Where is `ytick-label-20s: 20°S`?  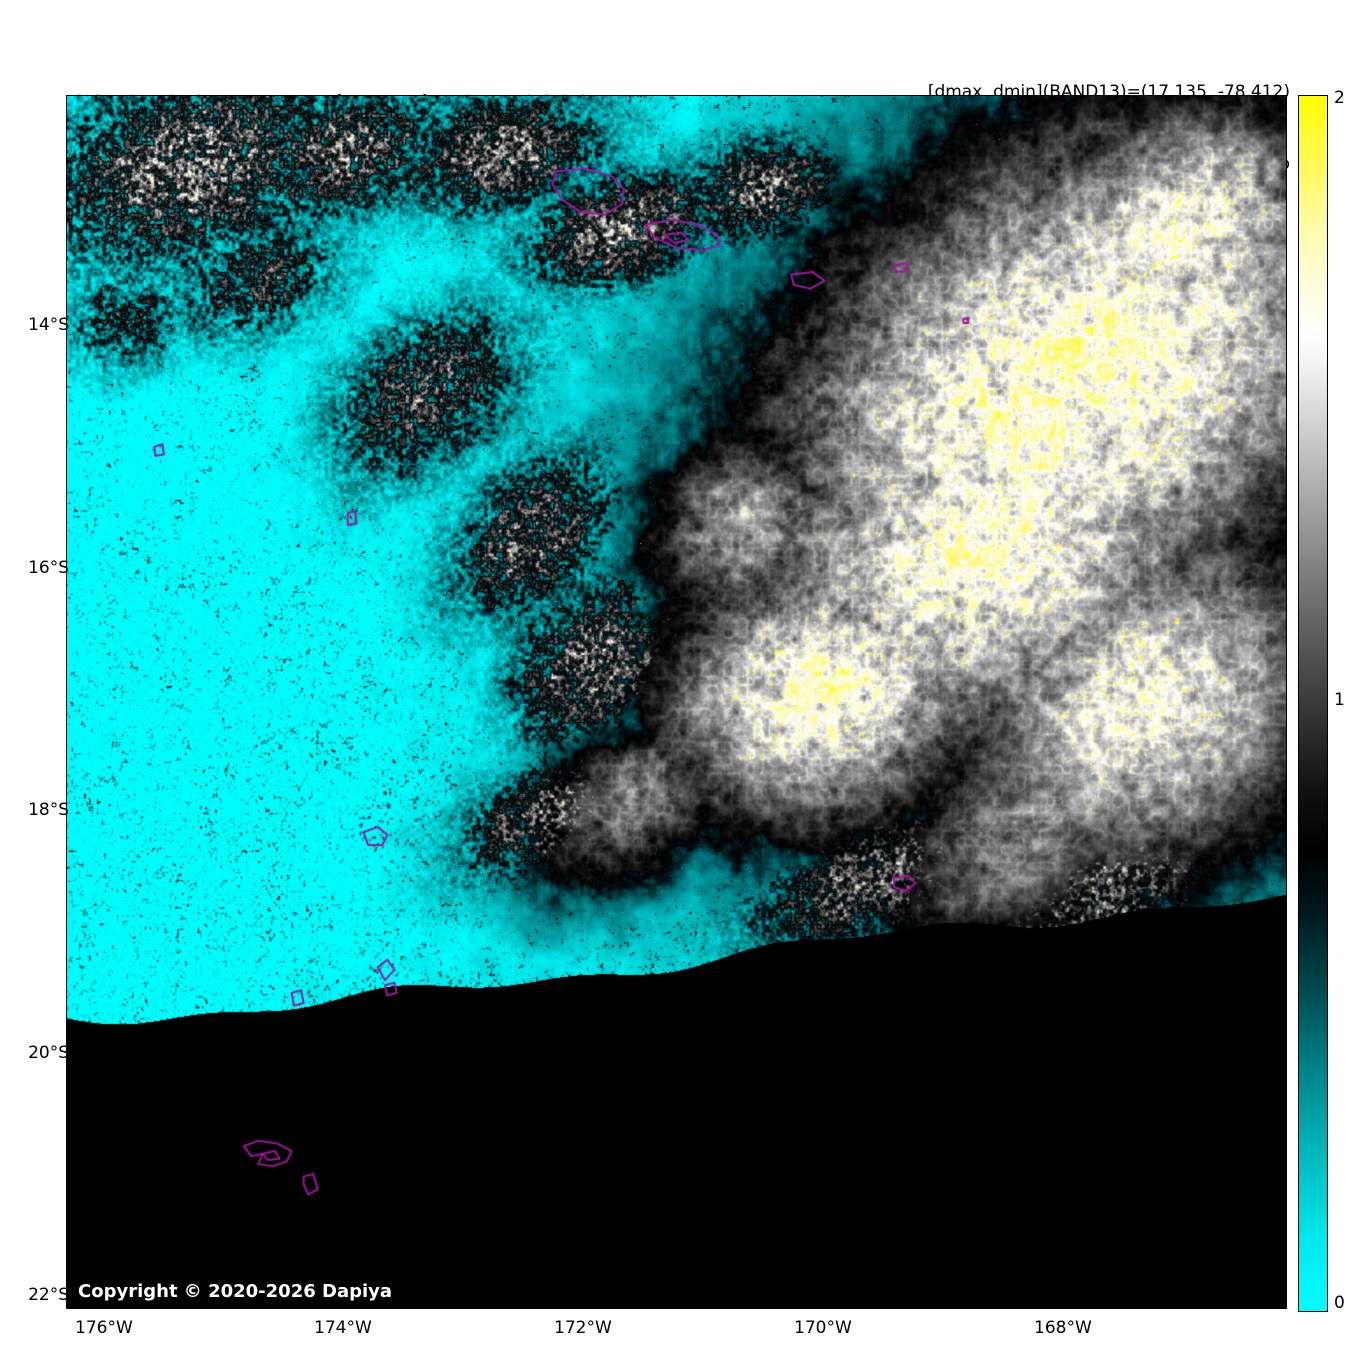 ytick-label-20s: 20°S is located at coordinates (48, 1053).